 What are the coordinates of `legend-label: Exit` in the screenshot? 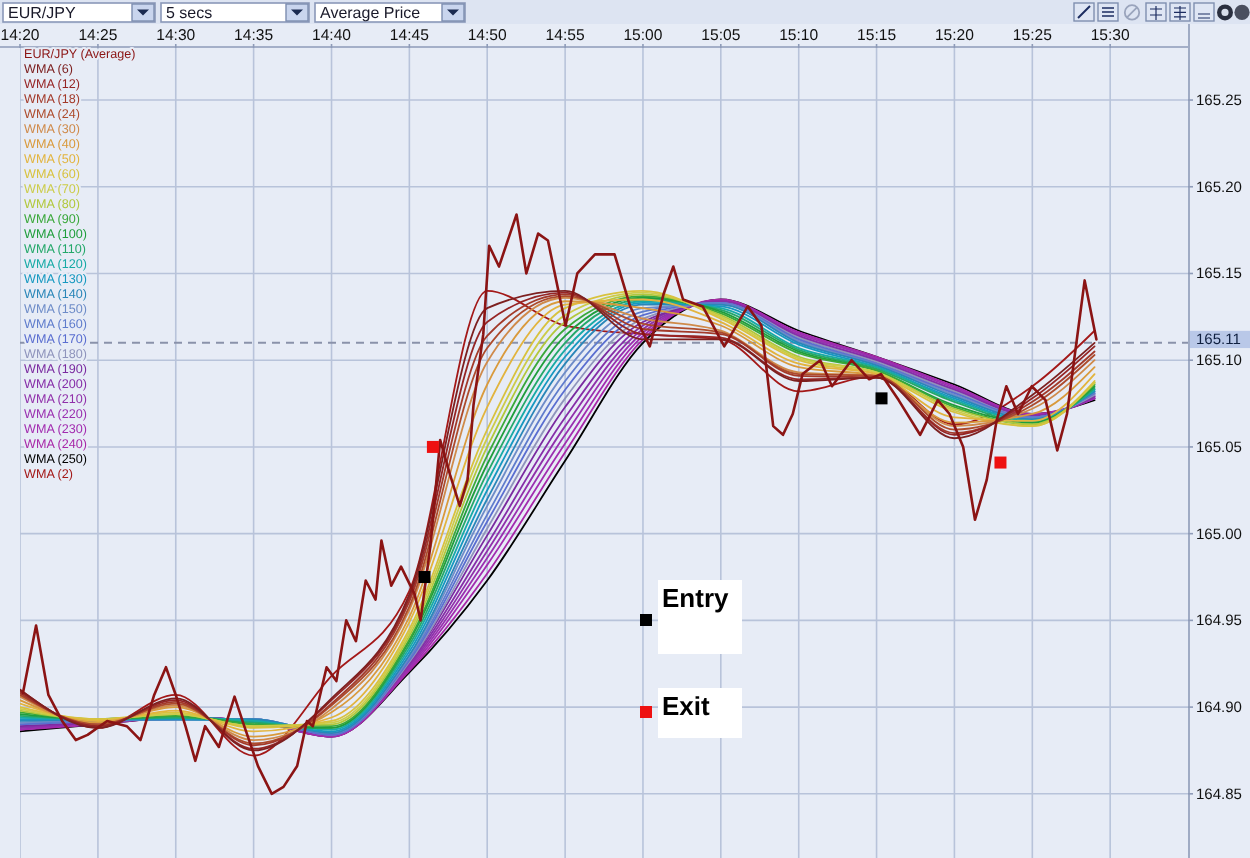 It's located at (687, 706).